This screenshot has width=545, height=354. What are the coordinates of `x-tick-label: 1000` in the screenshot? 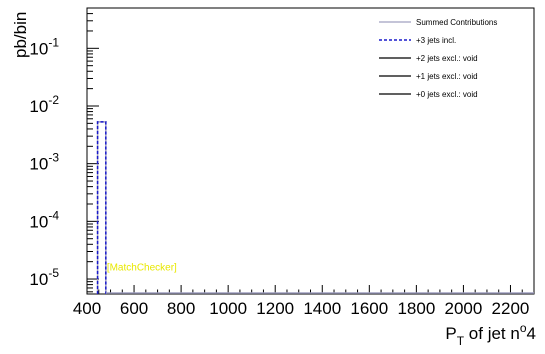 It's located at (228, 308).